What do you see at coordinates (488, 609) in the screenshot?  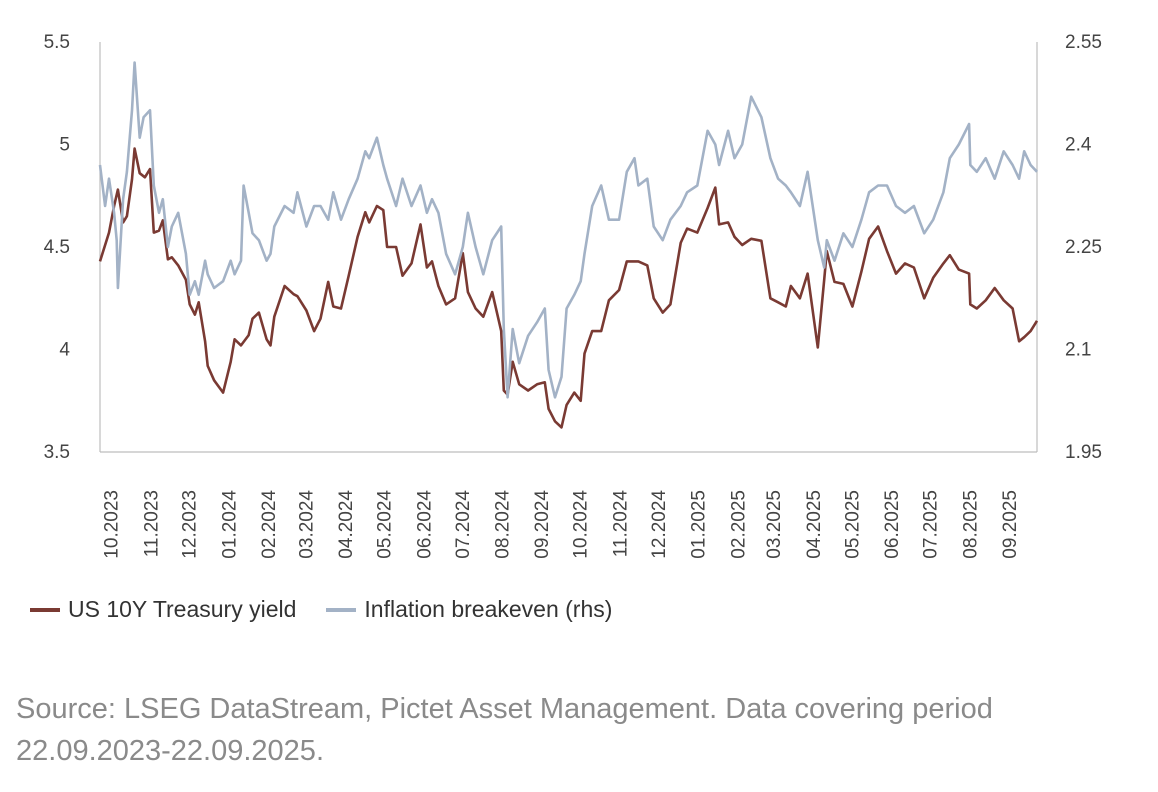 I see `legend-label-breakeven: Inflation breakeven (rhs)` at bounding box center [488, 609].